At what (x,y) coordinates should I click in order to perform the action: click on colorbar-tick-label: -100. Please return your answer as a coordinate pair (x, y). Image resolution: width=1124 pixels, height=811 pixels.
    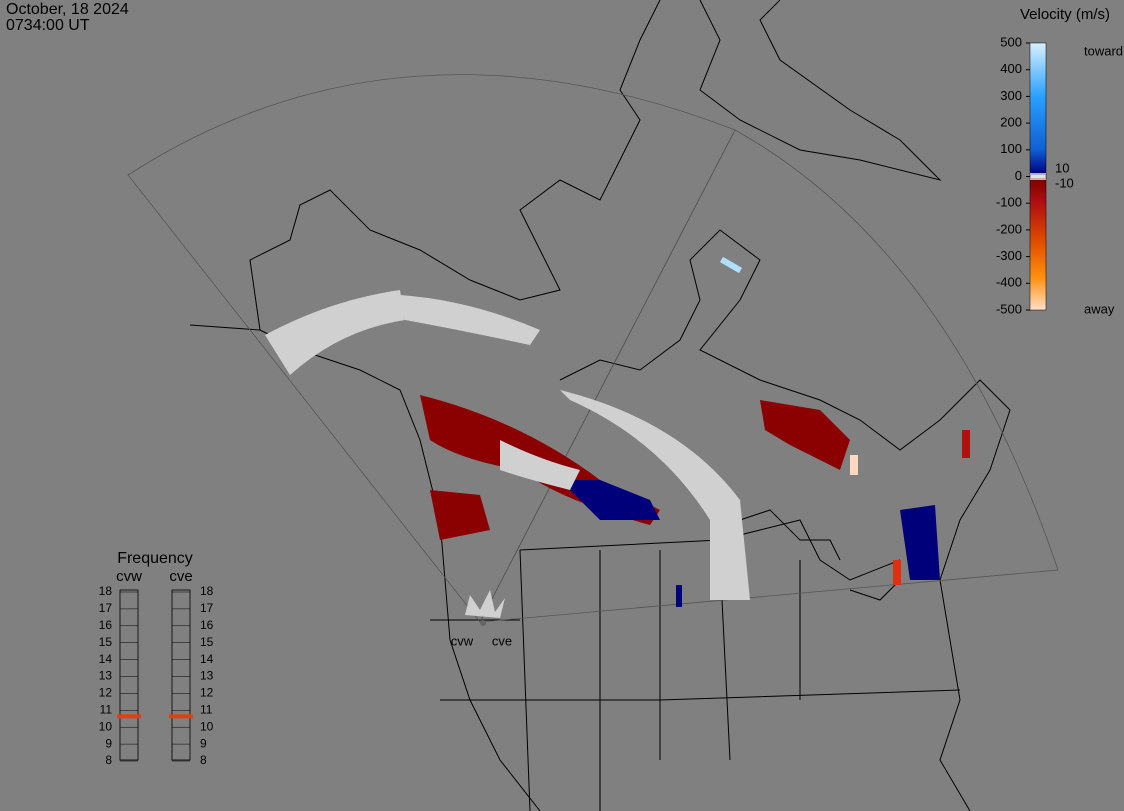
    Looking at the image, I should click on (1009, 202).